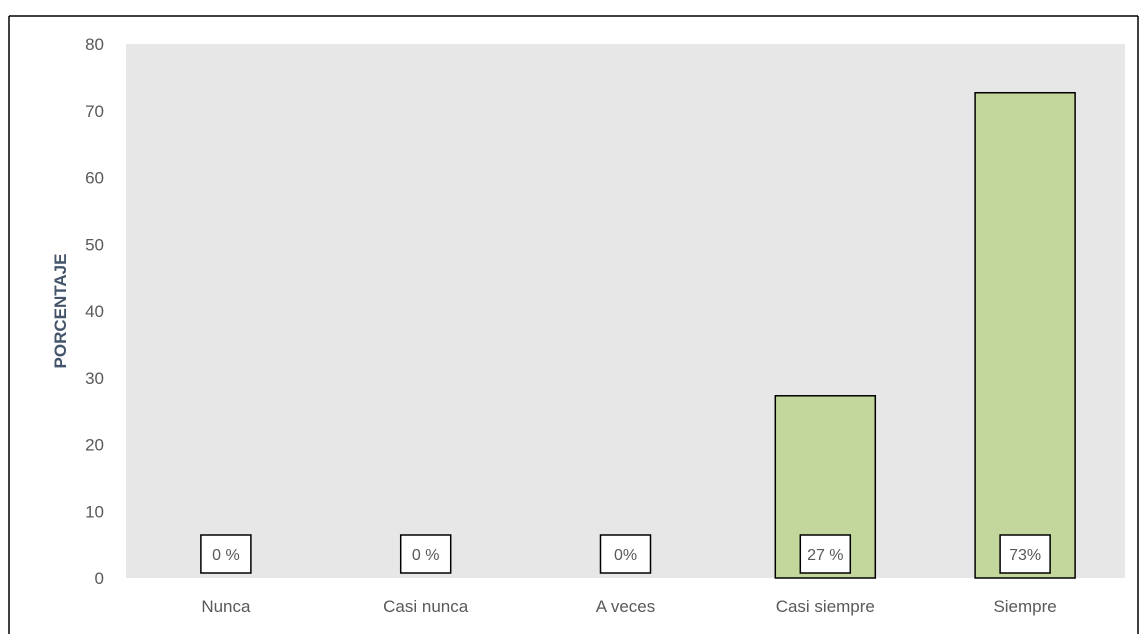  Describe the element at coordinates (825, 606) in the screenshot. I see `x-tick-label: Casi siempre` at that location.